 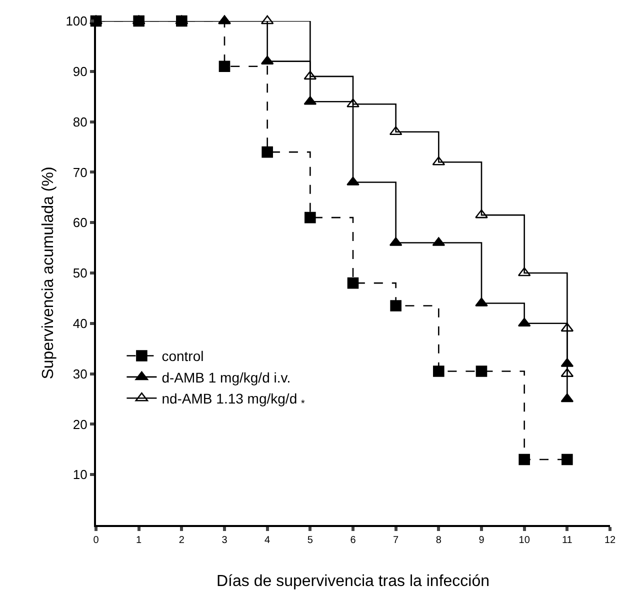 I want to click on x-tick-label: 1, so click(x=139, y=540).